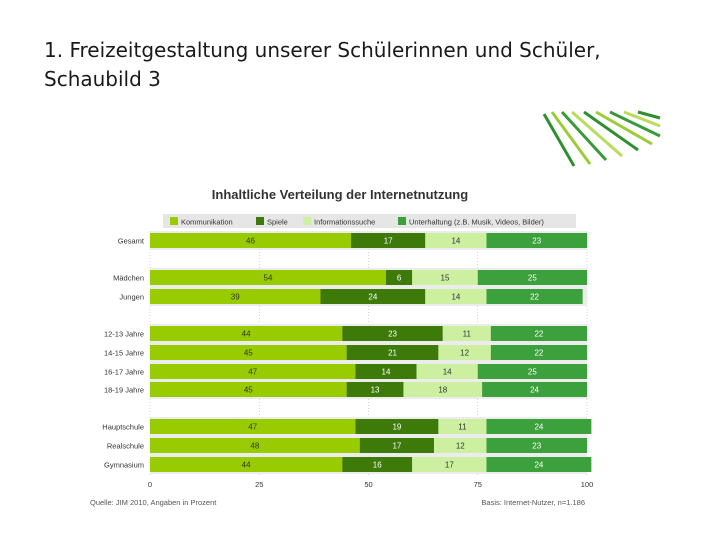  What do you see at coordinates (123, 427) in the screenshot?
I see `category-label: Hauptschule` at bounding box center [123, 427].